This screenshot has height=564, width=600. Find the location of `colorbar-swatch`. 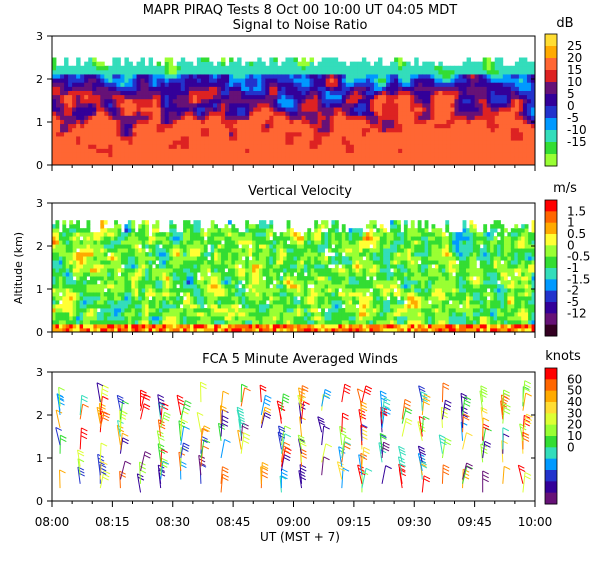

colorbar-swatch is located at coordinates (551, 136).